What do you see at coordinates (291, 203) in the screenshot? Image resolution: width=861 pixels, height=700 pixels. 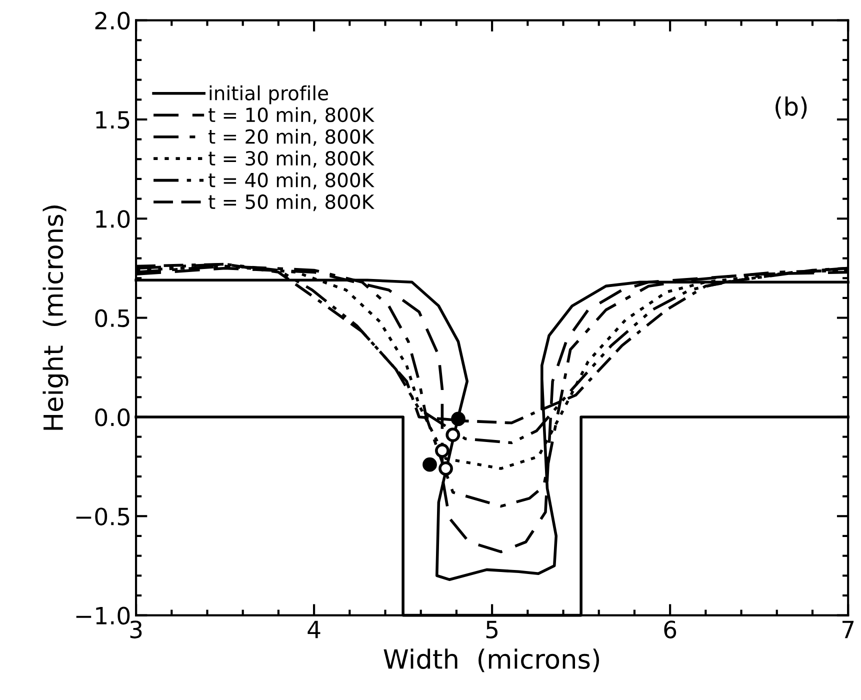 I see `legend-label: t = 50 min, 800K` at bounding box center [291, 203].